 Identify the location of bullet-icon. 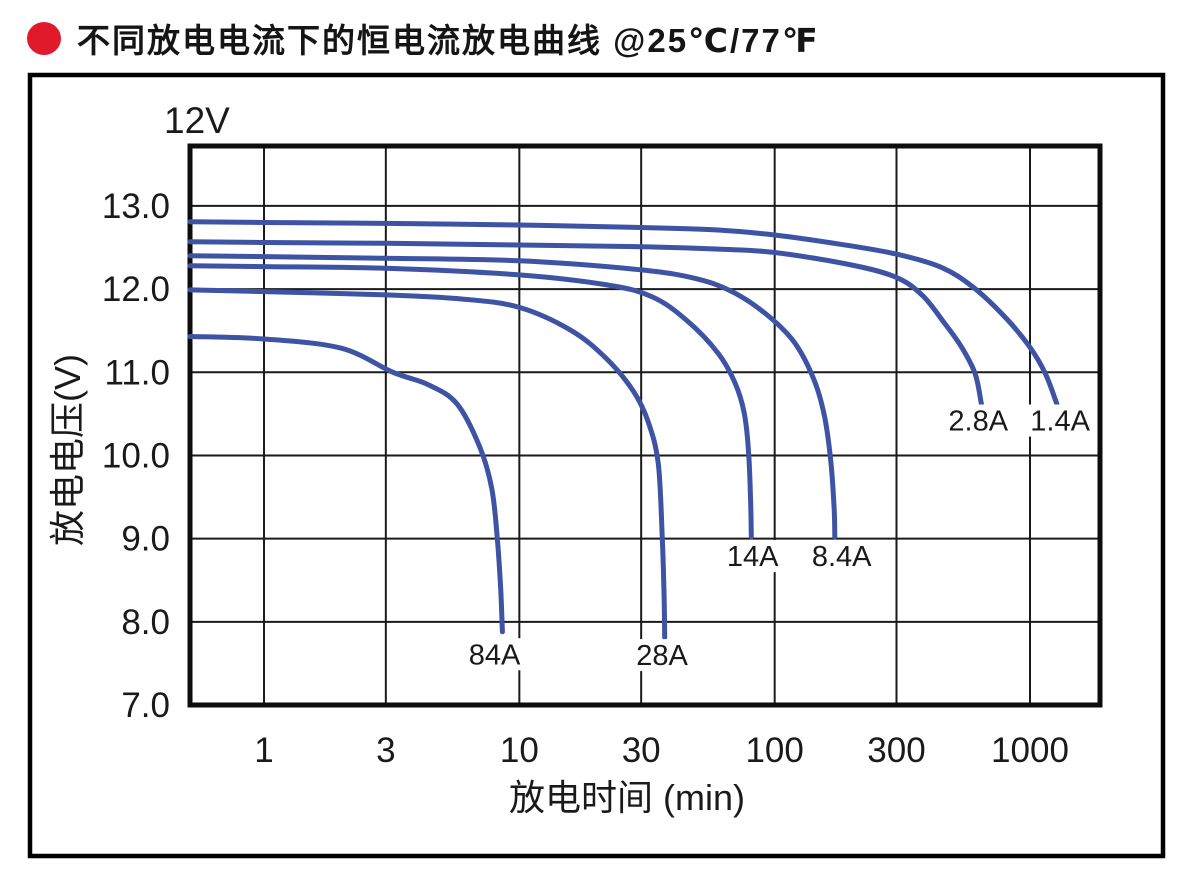
(44, 38).